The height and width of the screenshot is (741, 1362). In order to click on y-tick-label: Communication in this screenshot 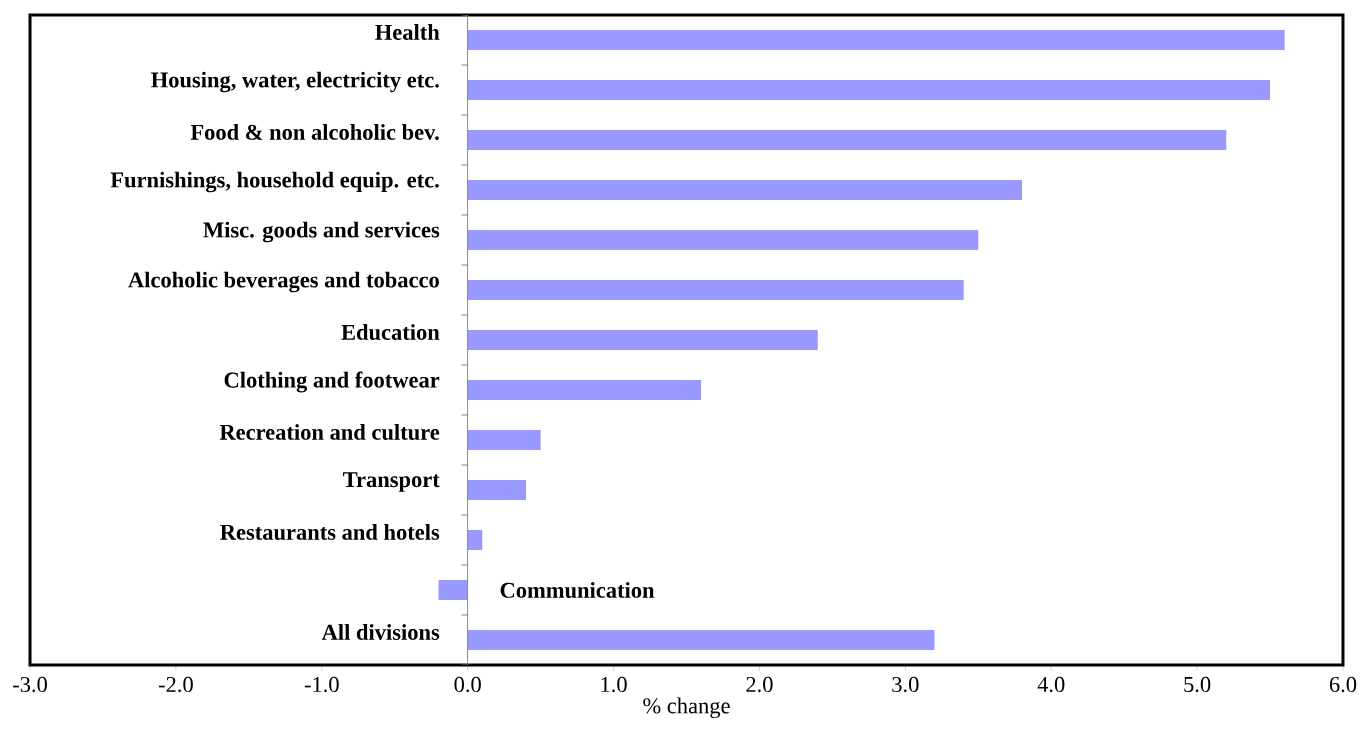, I will do `click(577, 590)`.